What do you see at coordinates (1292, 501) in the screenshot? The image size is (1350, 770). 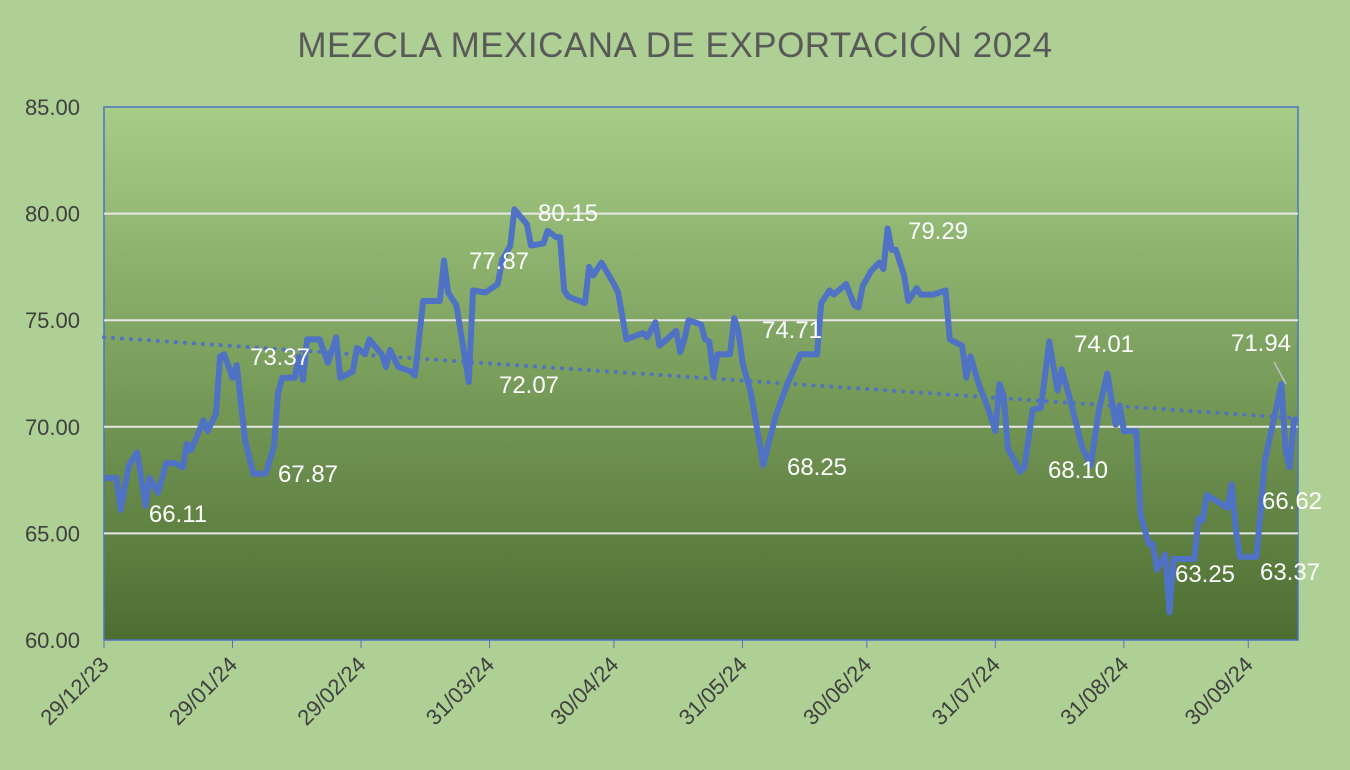 I see `data-label: 66.62` at bounding box center [1292, 501].